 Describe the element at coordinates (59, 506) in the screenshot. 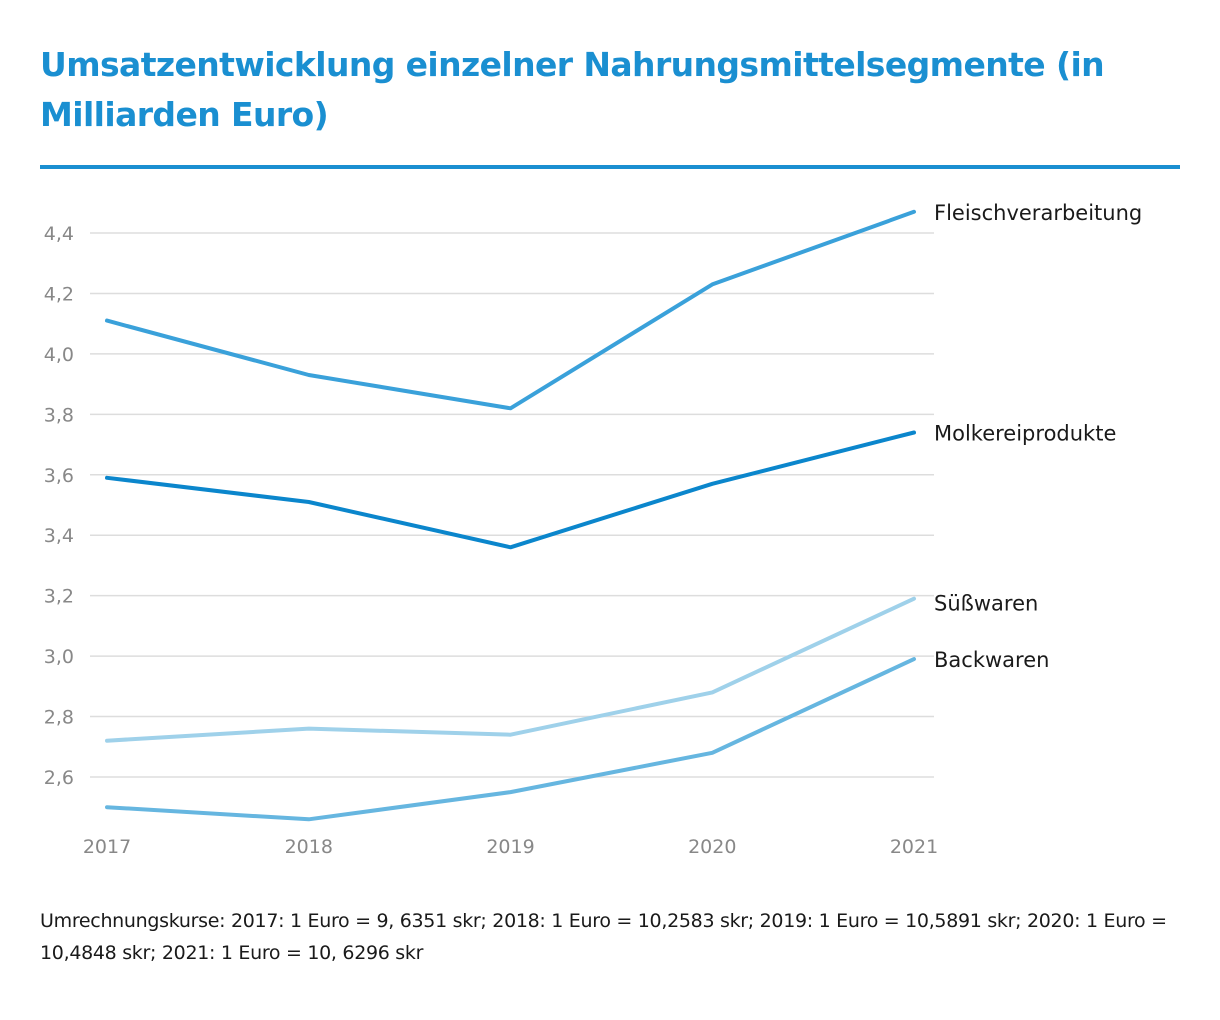

I see `y-axis-ticks: 2,6 2,8 3,0 3,2 3,4 3,6 3,8 4,0 4,2 4,4` at that location.